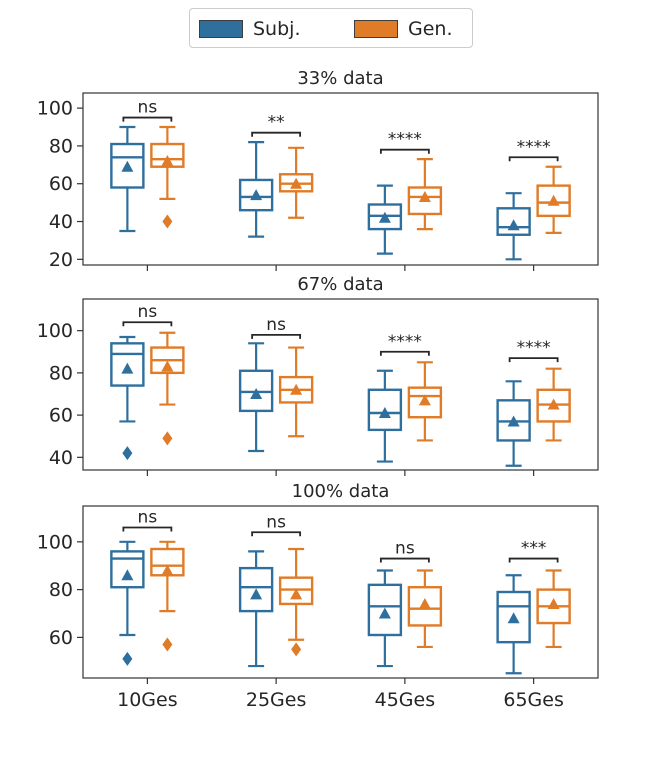 This screenshot has height=775, width=664. I want to click on legend-label-gen: Gen., so click(430, 29).